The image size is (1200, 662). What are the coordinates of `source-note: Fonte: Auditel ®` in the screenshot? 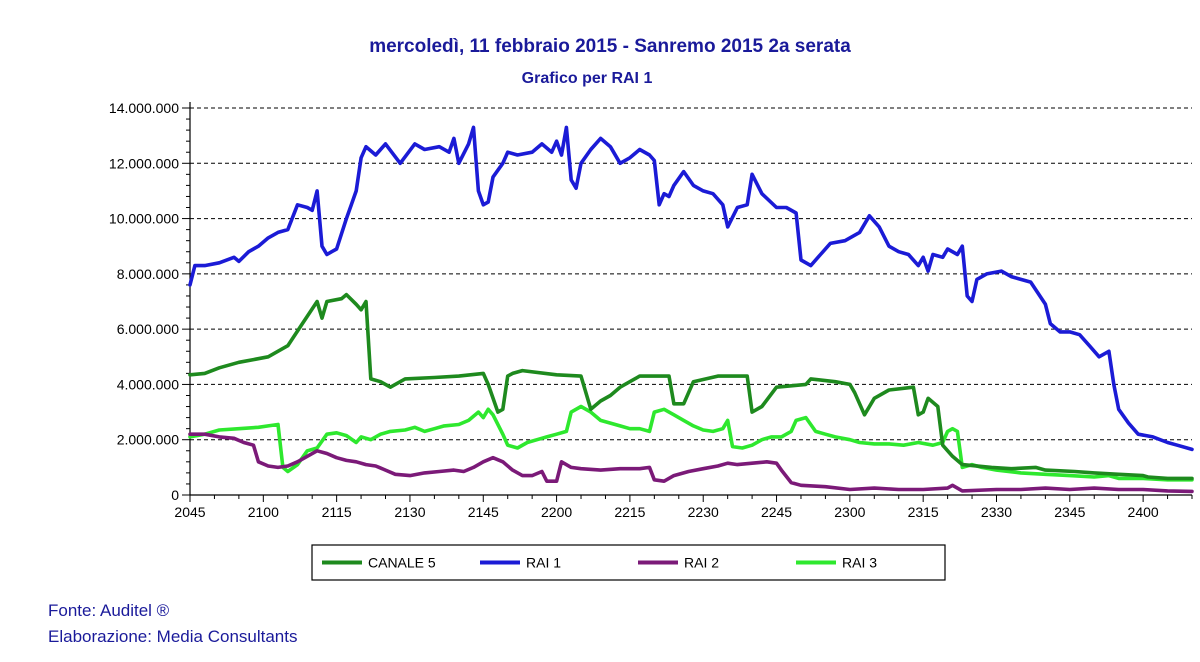 It's located at (109, 610).